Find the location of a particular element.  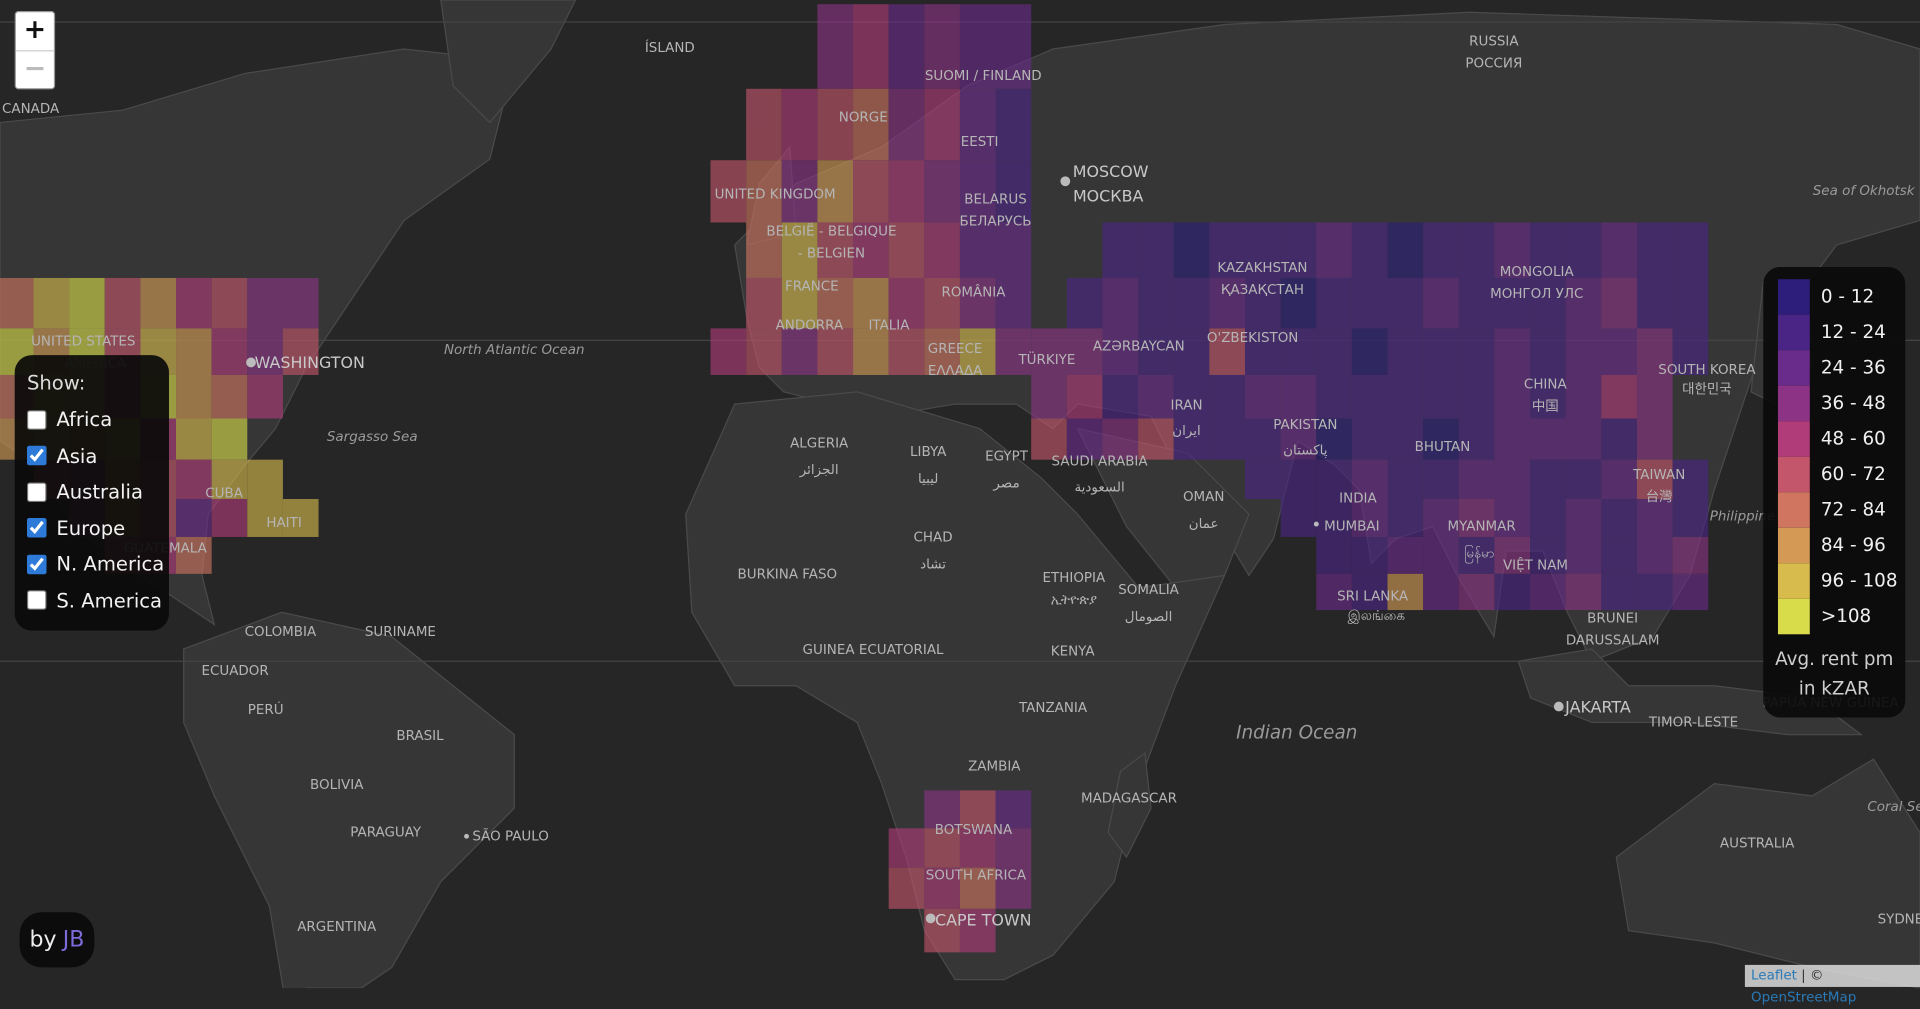

place-label: DARUSSALAM is located at coordinates (1613, 640).